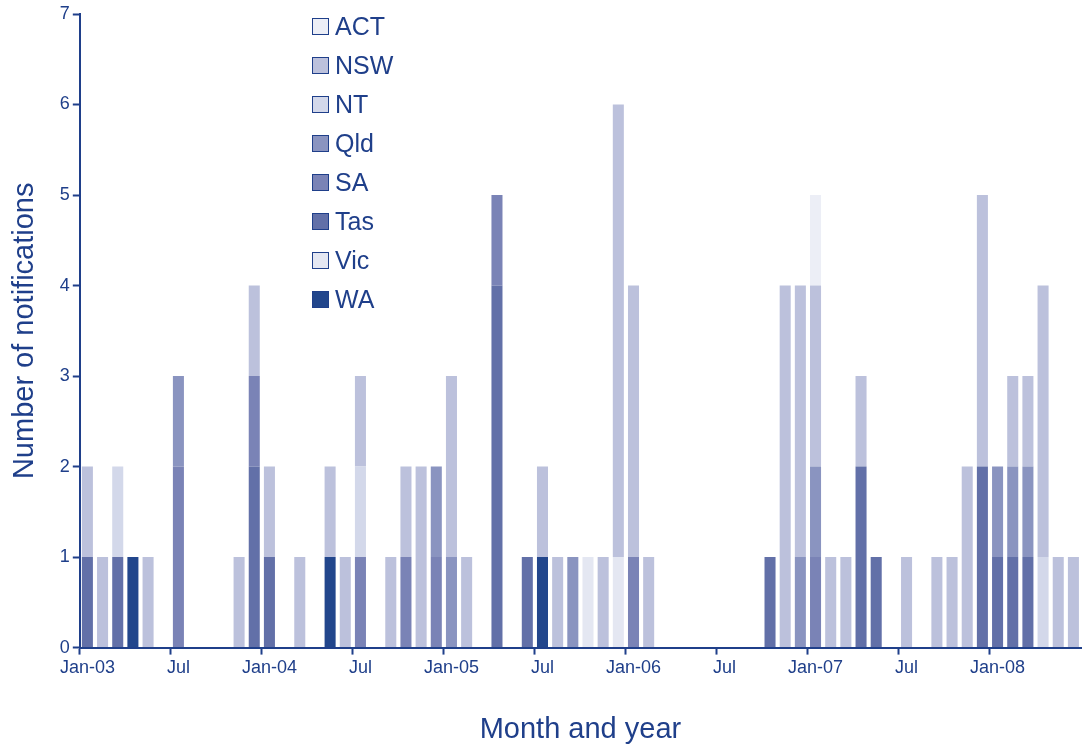 The image size is (1083, 753). What do you see at coordinates (64, 284) in the screenshot?
I see `y-tick-label: 4` at bounding box center [64, 284].